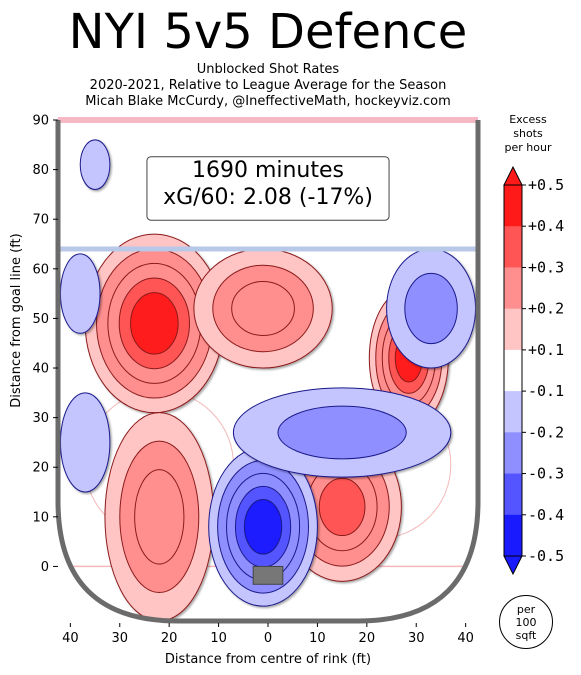  I want to click on colorbar-frame, so click(513, 370).